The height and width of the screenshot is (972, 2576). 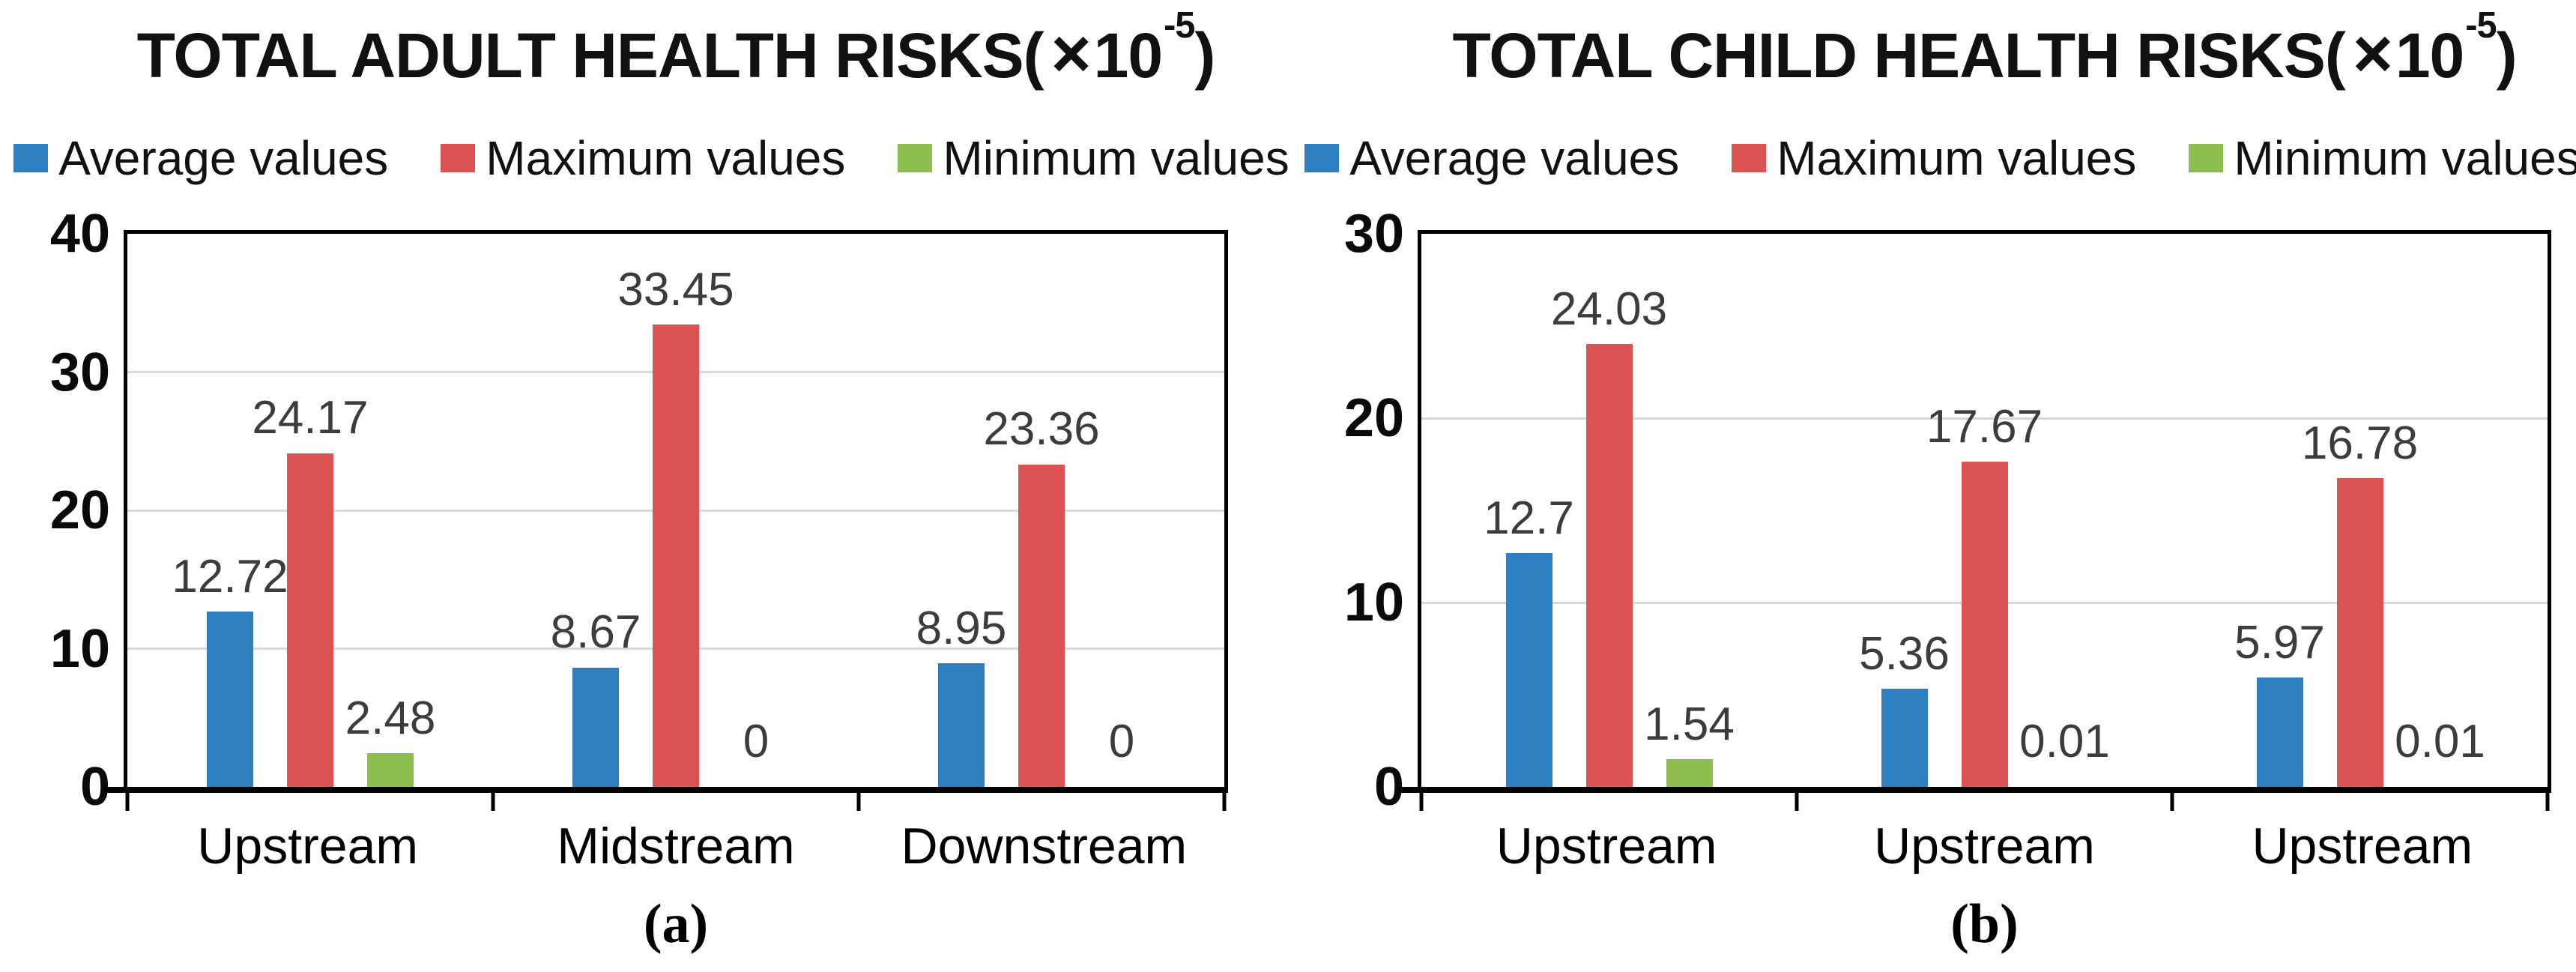 I want to click on bar-value-label: 24.03, so click(x=1609, y=309).